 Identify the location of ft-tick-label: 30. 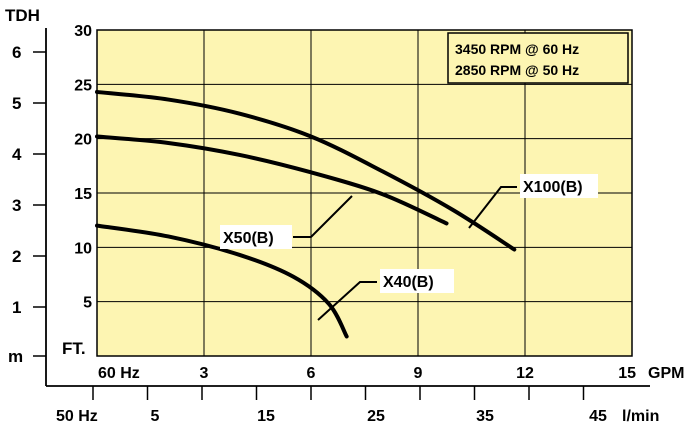
(83, 31).